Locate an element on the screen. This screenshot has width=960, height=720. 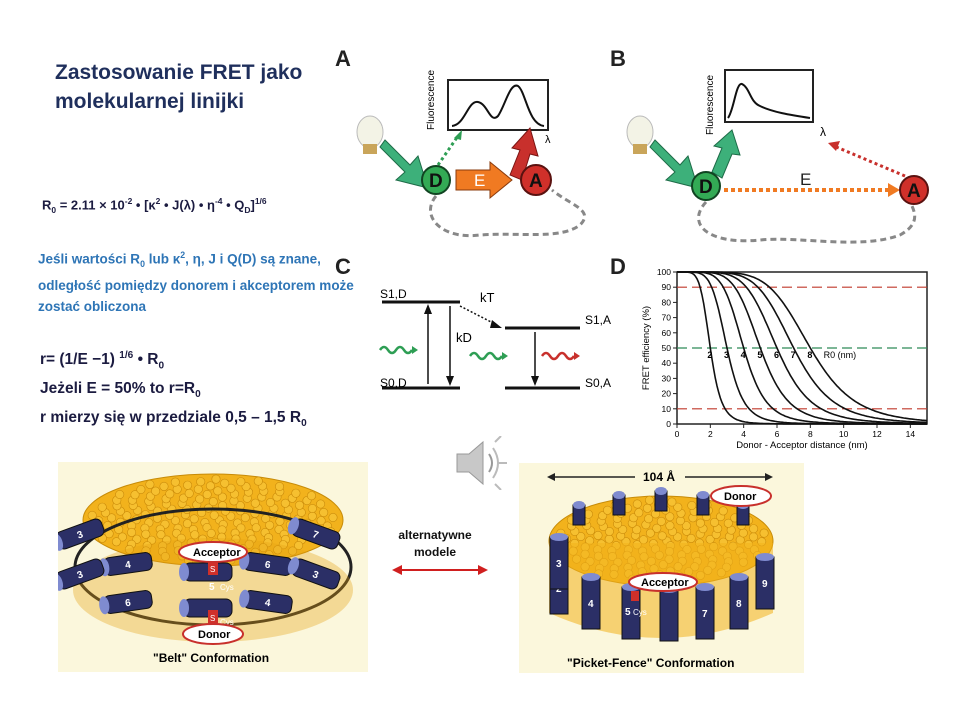
x-tick-label: 10 is located at coordinates (844, 434).